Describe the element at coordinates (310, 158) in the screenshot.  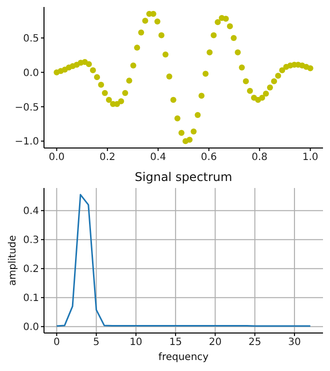
I see `x-tick-label: 1.0` at that location.